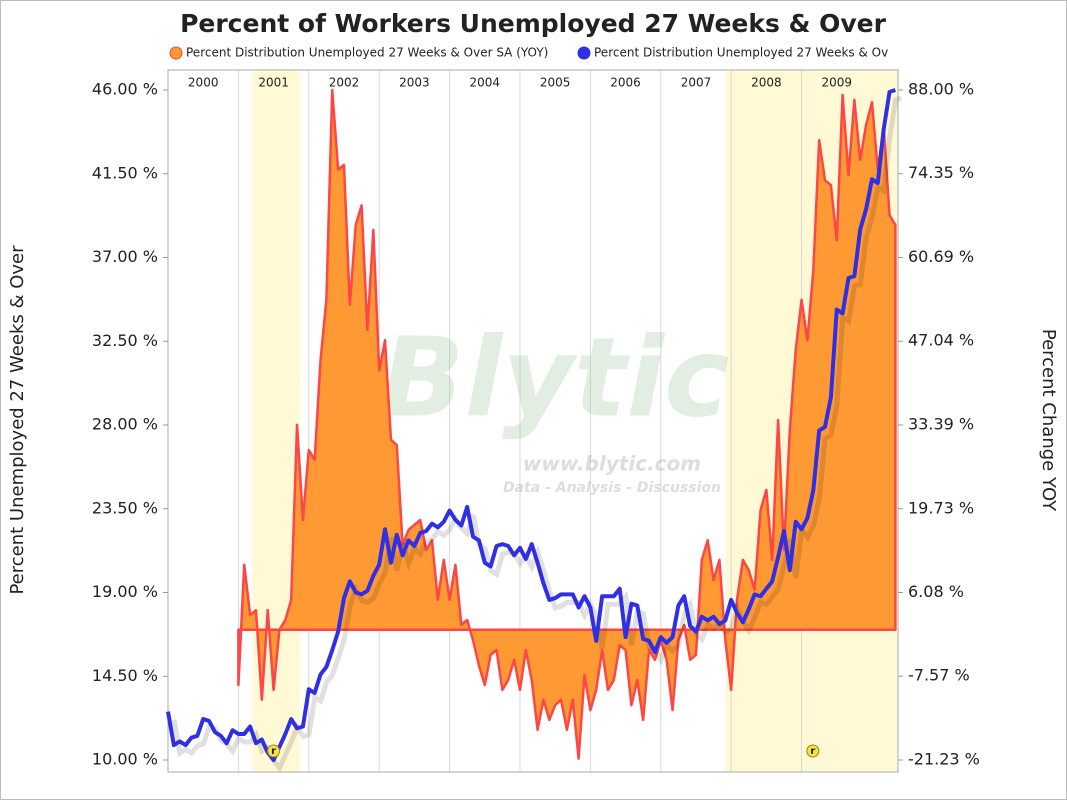 This screenshot has width=1067, height=800. I want to click on y2-tick-label: 19.73 %, so click(941, 507).